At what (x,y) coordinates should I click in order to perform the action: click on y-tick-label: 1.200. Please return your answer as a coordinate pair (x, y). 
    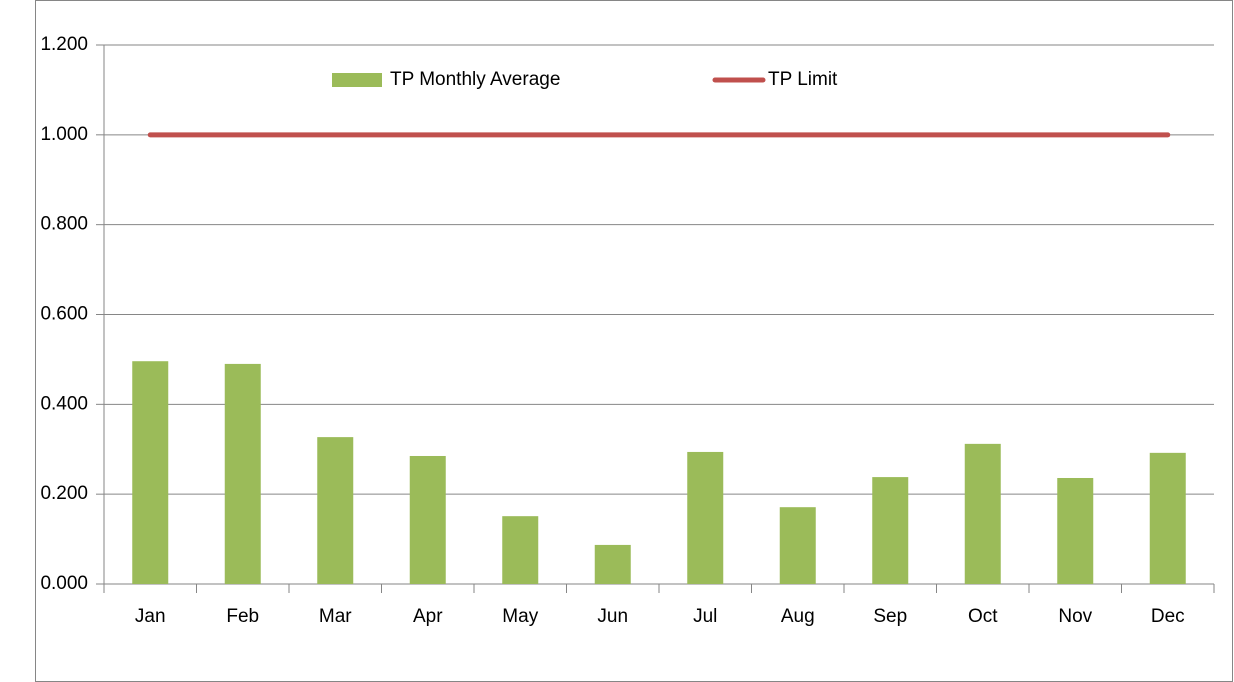
    Looking at the image, I should click on (64, 44).